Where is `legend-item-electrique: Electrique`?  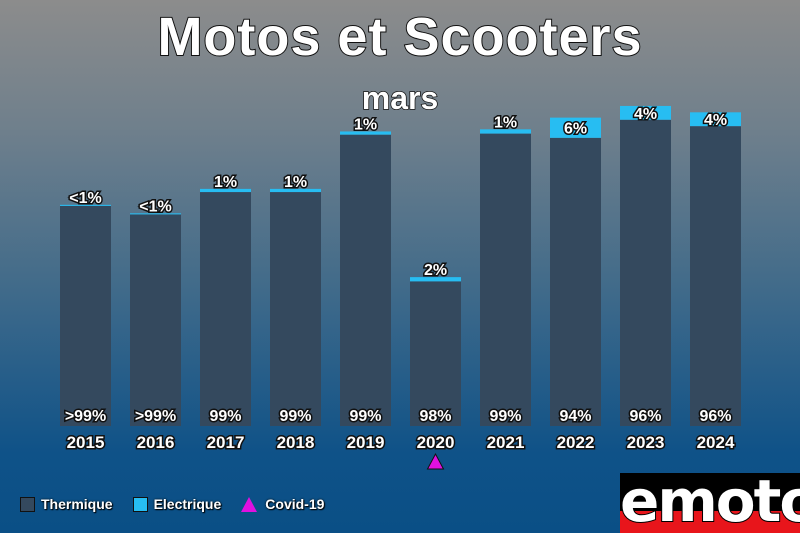 legend-item-electrique: Electrique is located at coordinates (177, 504).